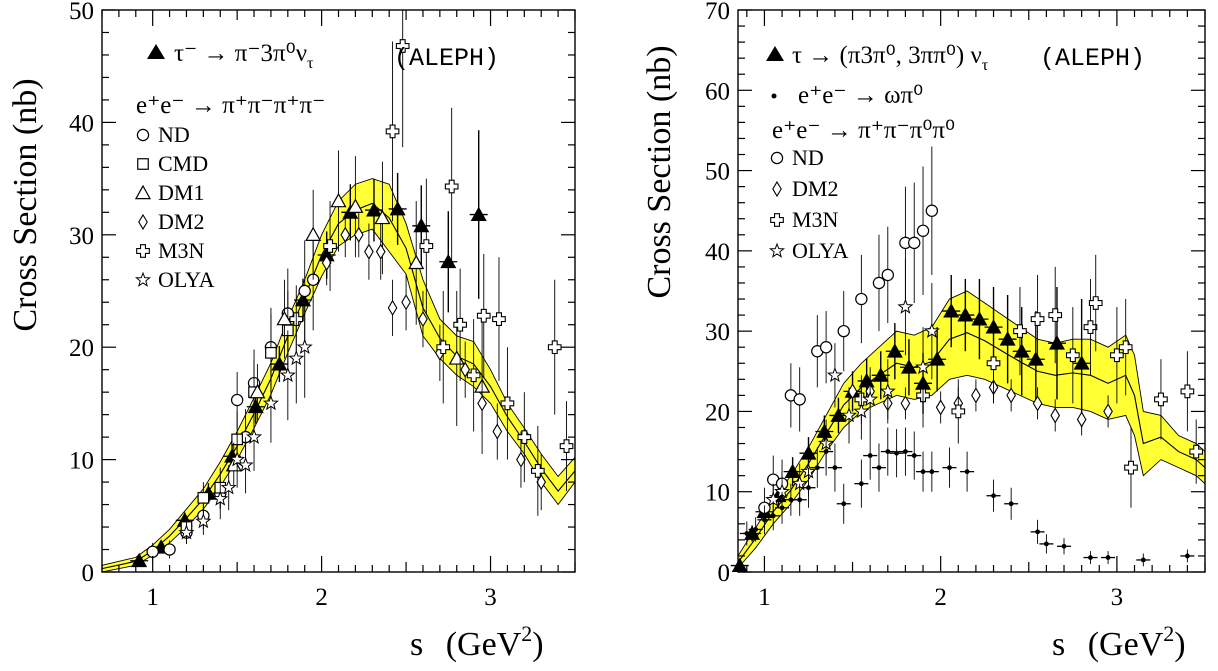 The width and height of the screenshot is (1218, 671). What do you see at coordinates (777, 220) in the screenshot?
I see `legend-marker-m3n` at bounding box center [777, 220].